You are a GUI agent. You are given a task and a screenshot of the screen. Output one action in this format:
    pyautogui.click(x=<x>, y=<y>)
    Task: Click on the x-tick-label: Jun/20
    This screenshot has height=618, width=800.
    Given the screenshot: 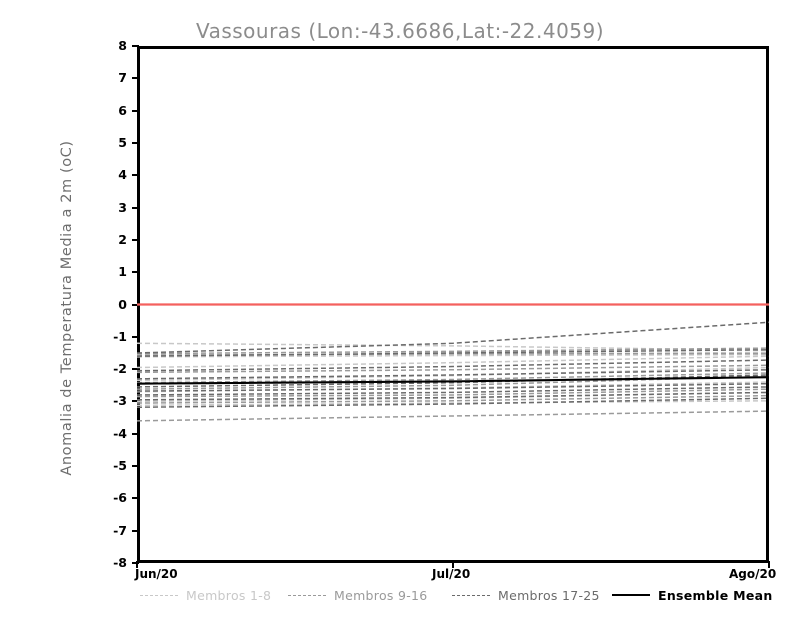 What is the action you would take?
    pyautogui.click(x=156, y=574)
    